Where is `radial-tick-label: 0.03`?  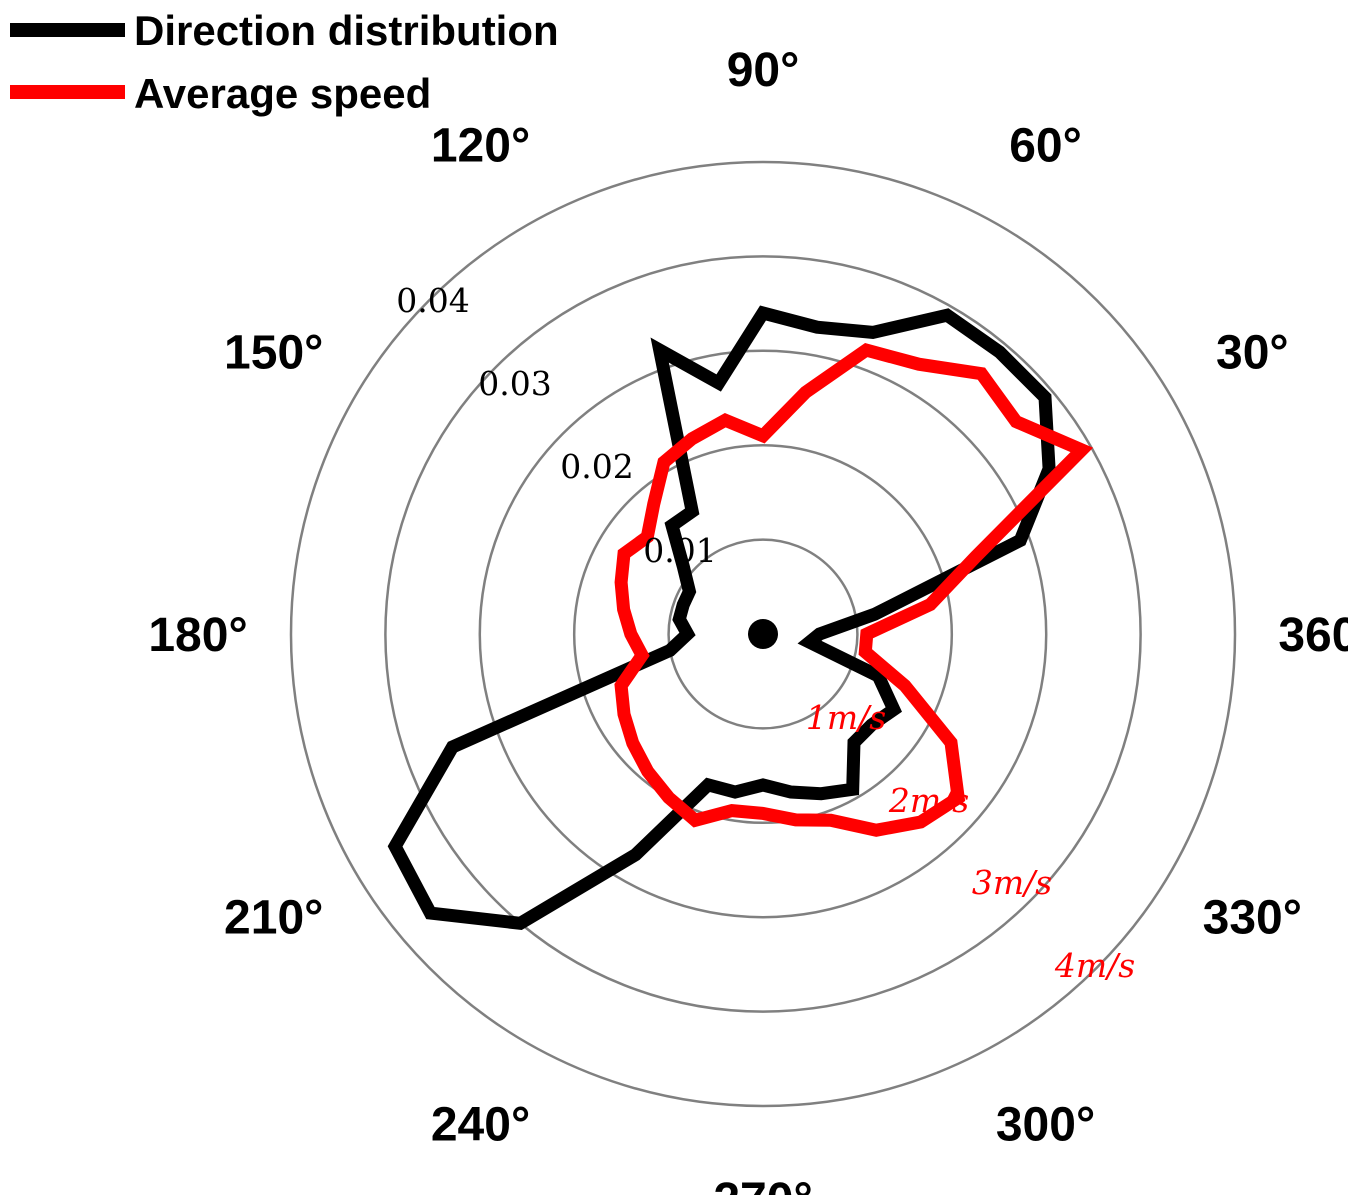
radial-tick-label: 0.03 is located at coordinates (514, 383).